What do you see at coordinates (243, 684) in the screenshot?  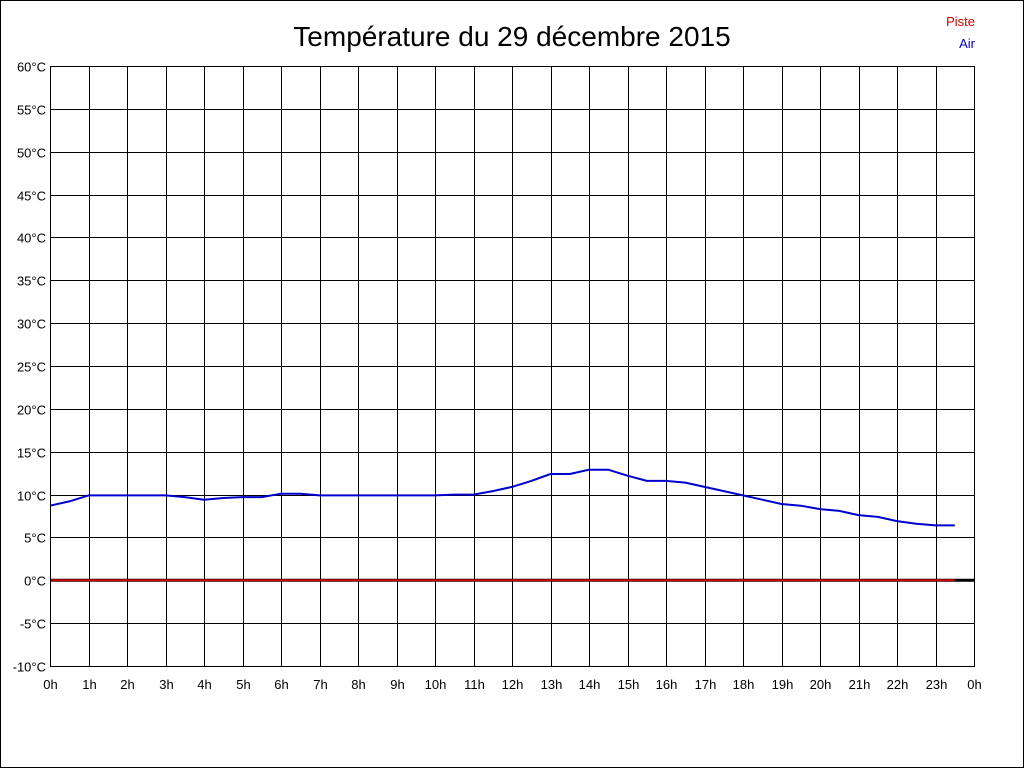 I see `x-tick-label: 5h` at bounding box center [243, 684].